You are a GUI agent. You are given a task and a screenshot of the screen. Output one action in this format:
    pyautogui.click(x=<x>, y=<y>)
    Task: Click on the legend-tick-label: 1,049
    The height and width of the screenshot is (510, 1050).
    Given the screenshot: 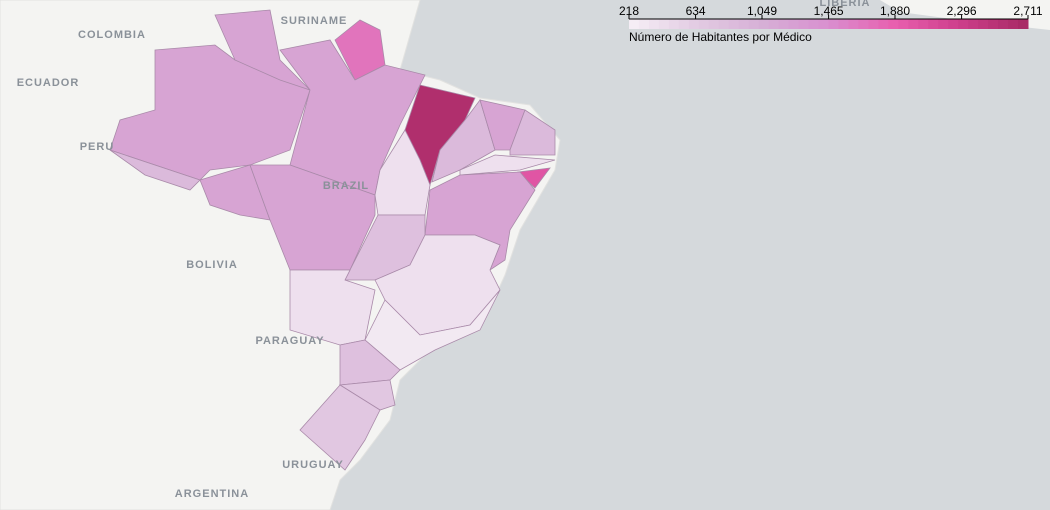 What is the action you would take?
    pyautogui.click(x=762, y=11)
    